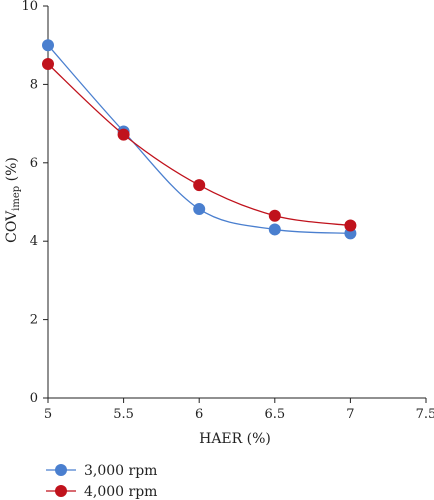  Describe the element at coordinates (235, 439) in the screenshot. I see `x-axis-title: HAER (%)` at that location.